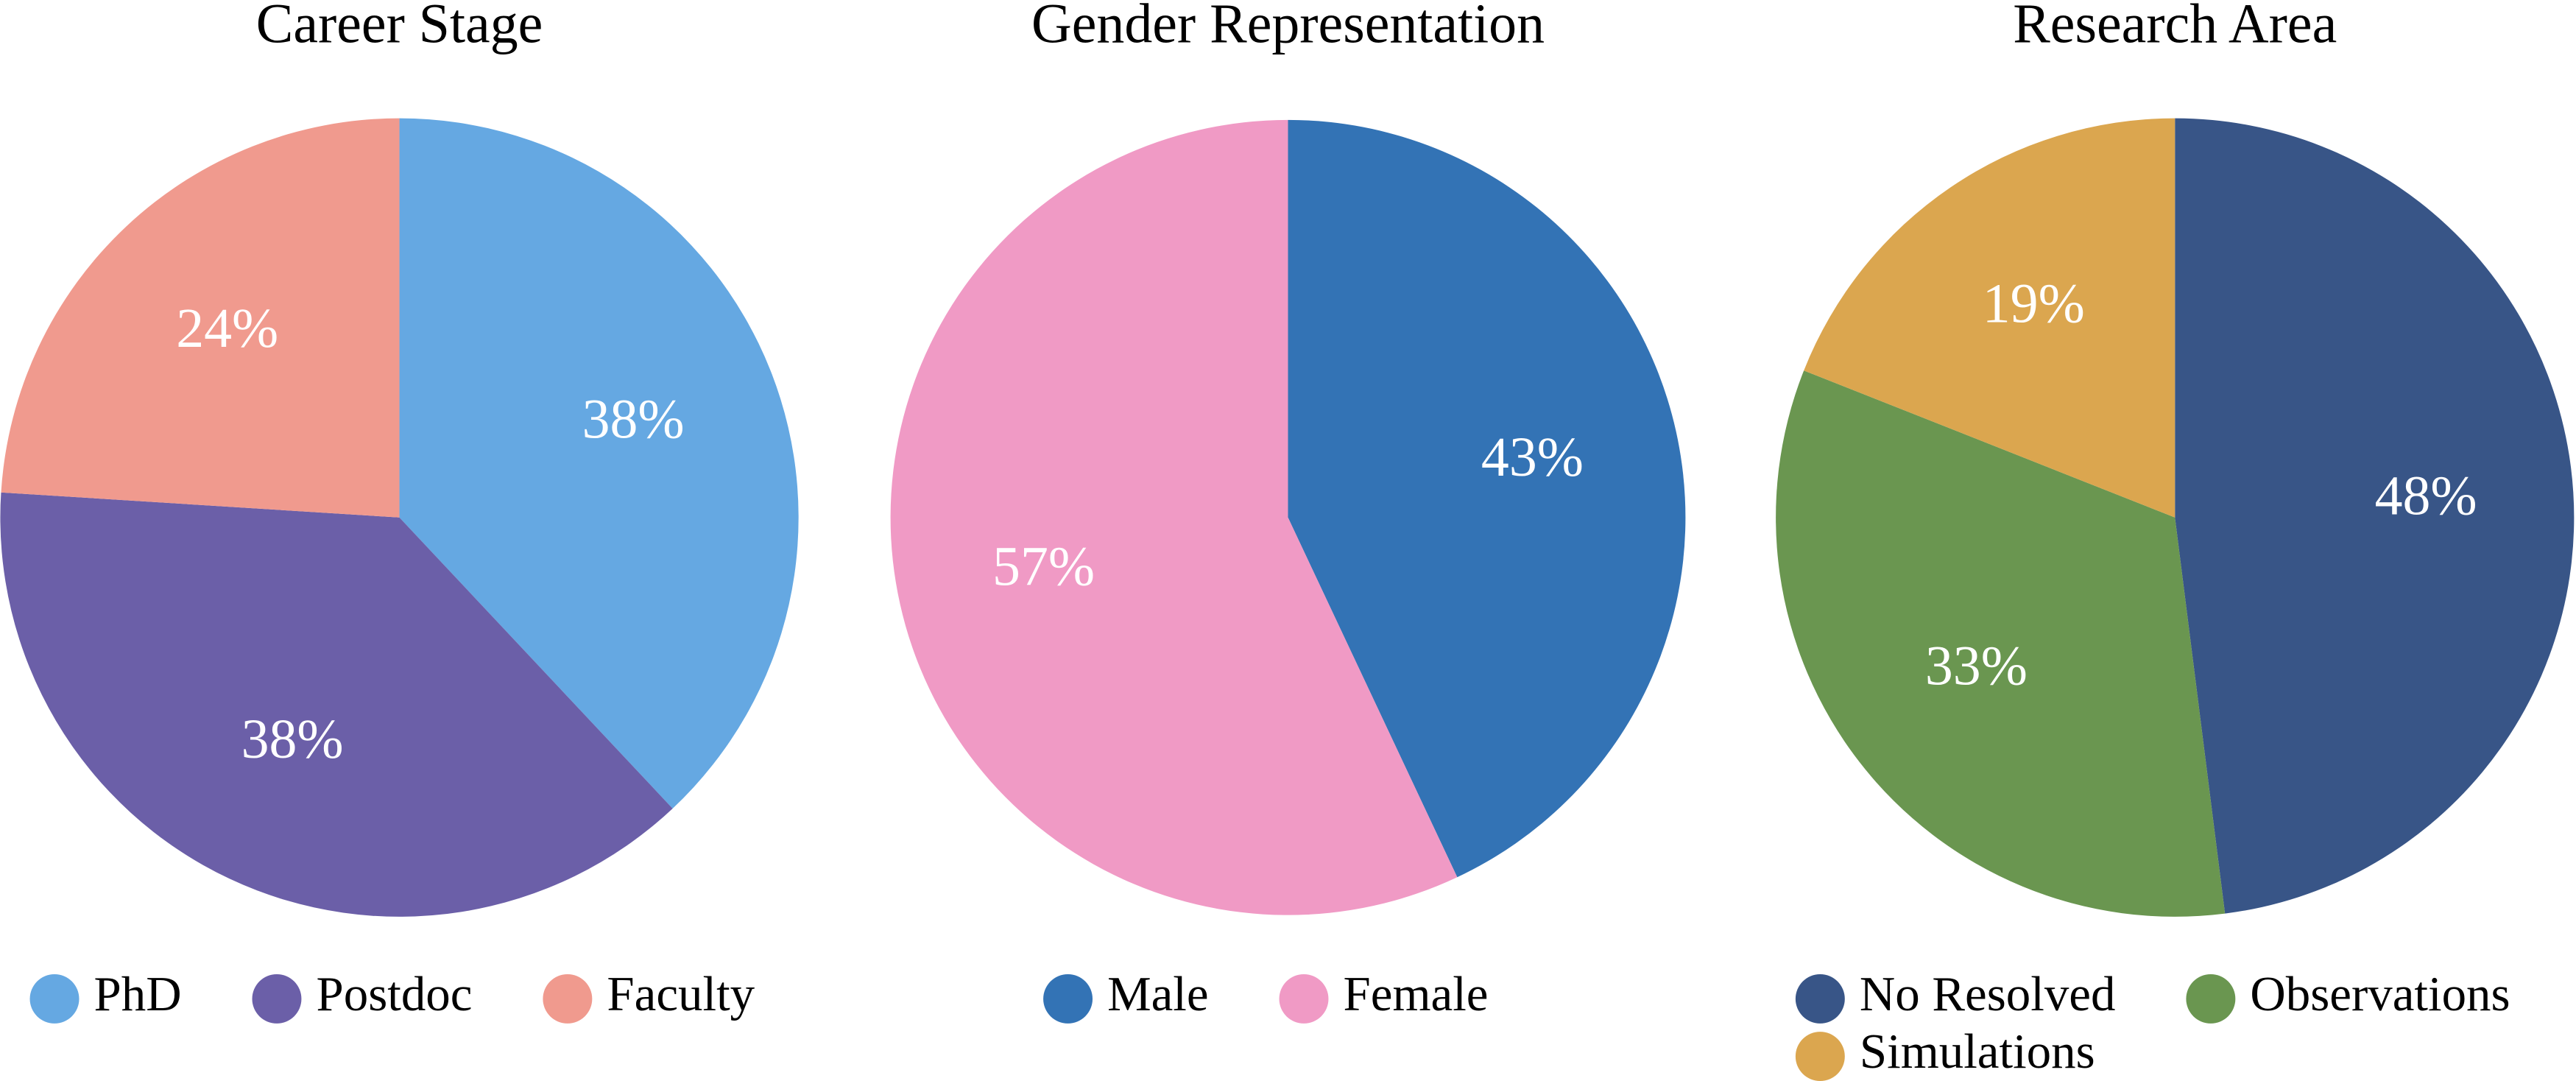  What do you see at coordinates (2034, 304) in the screenshot?
I see `value-label: 19%` at bounding box center [2034, 304].